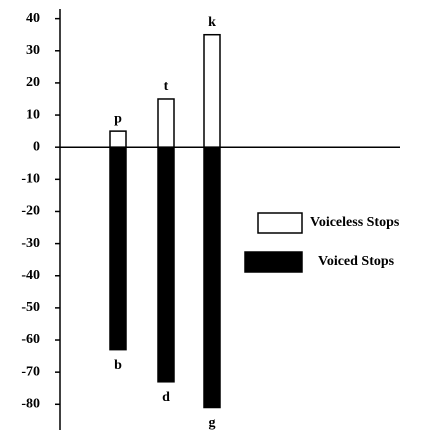 The width and height of the screenshot is (447, 438). Describe the element at coordinates (33, 82) in the screenshot. I see `y-tick-label: 20` at that location.